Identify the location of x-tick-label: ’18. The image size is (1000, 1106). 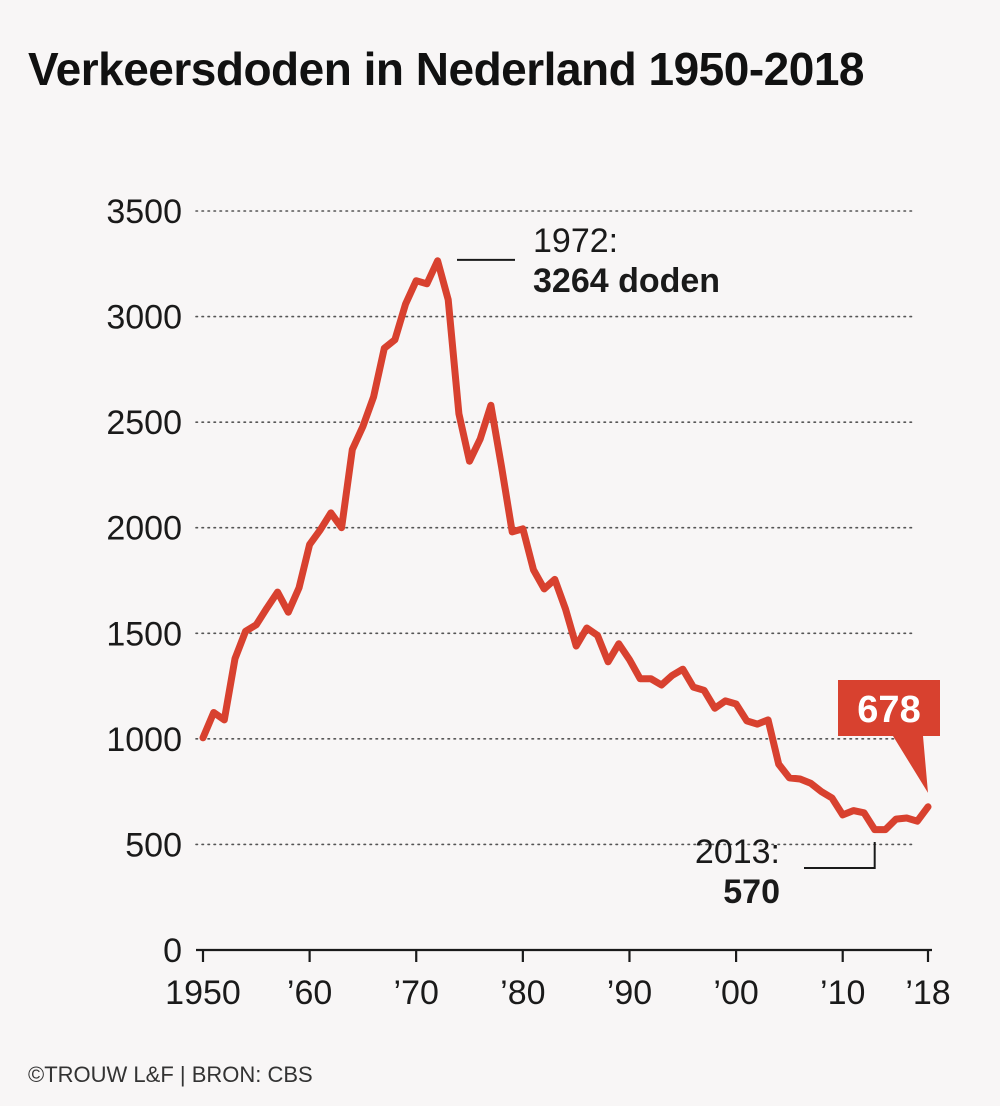
(927, 993).